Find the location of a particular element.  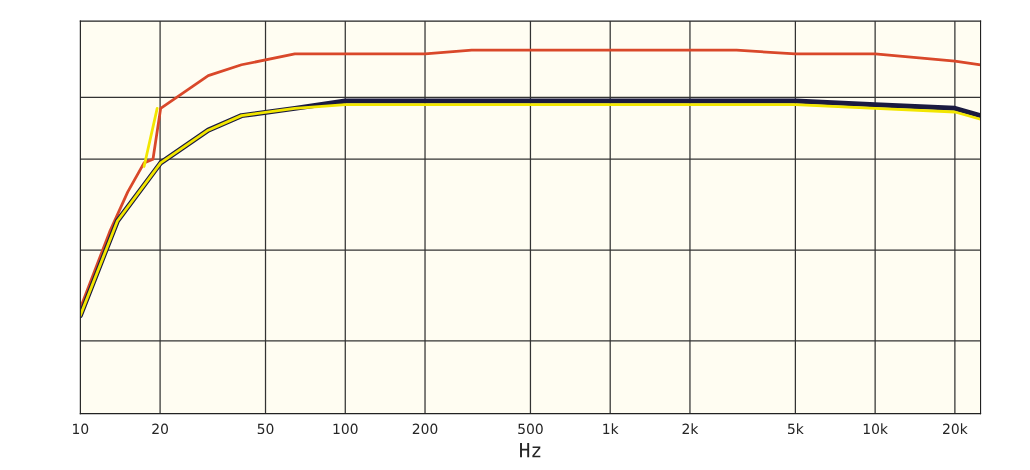

x-tick-label: 1k is located at coordinates (611, 428).